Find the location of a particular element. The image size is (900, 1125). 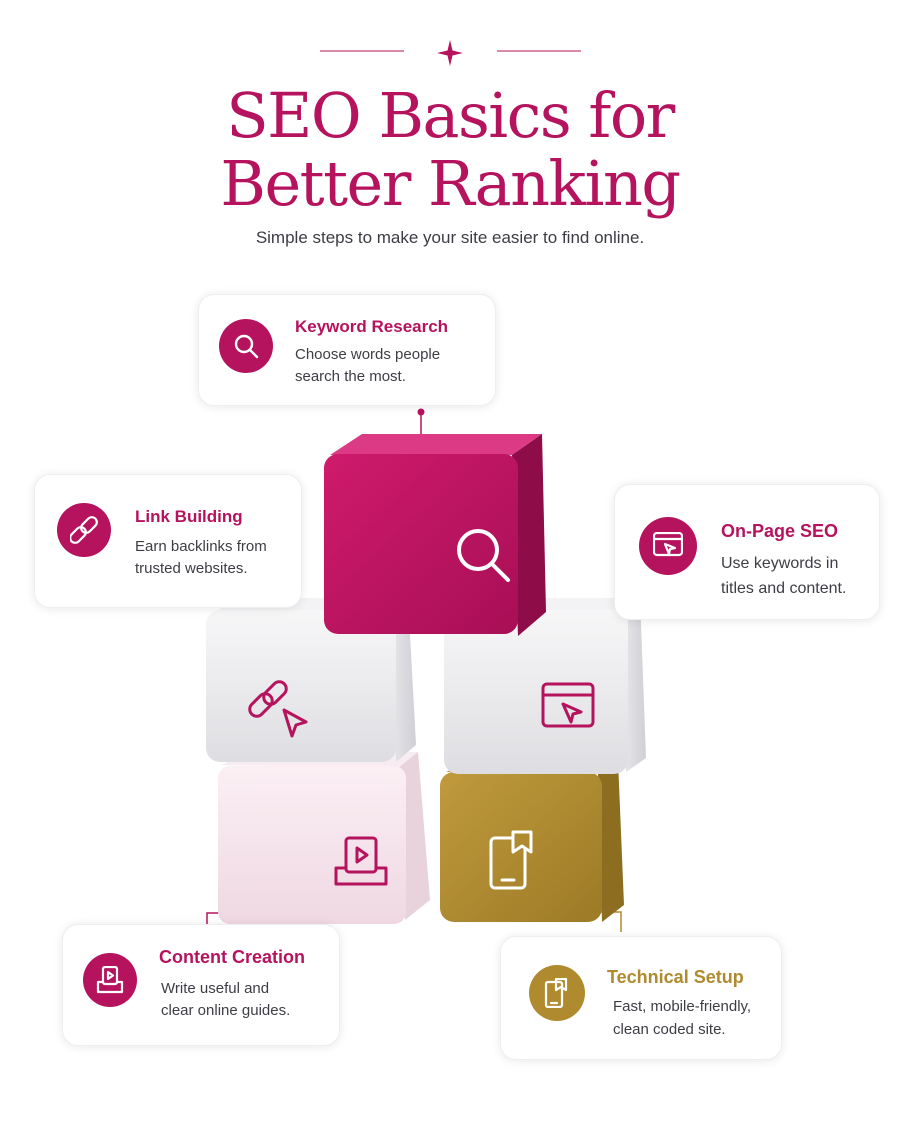

content-cube is located at coordinates (324, 838).